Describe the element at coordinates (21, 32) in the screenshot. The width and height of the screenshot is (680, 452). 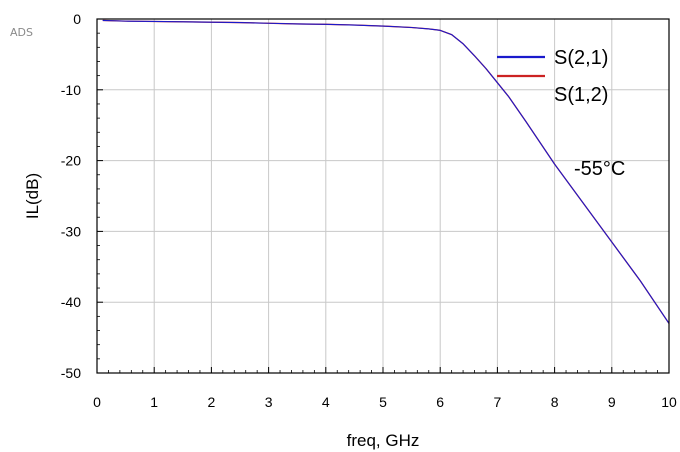
I see `ads-watermark: ADS` at that location.